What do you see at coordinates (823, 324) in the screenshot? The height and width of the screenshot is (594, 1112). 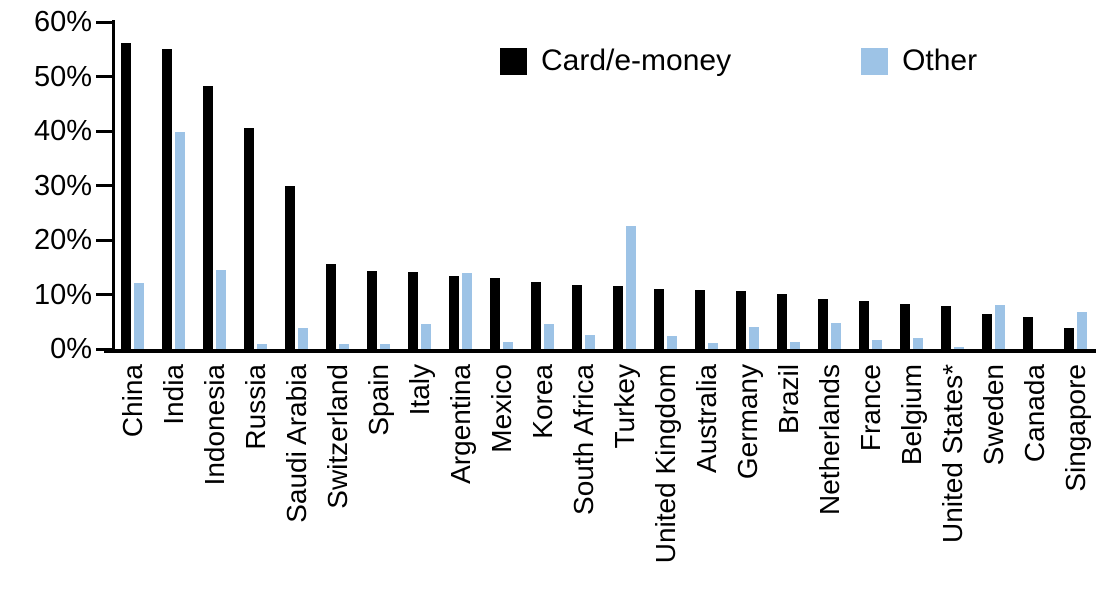 I see `bar-card-e-money-netherlands` at bounding box center [823, 324].